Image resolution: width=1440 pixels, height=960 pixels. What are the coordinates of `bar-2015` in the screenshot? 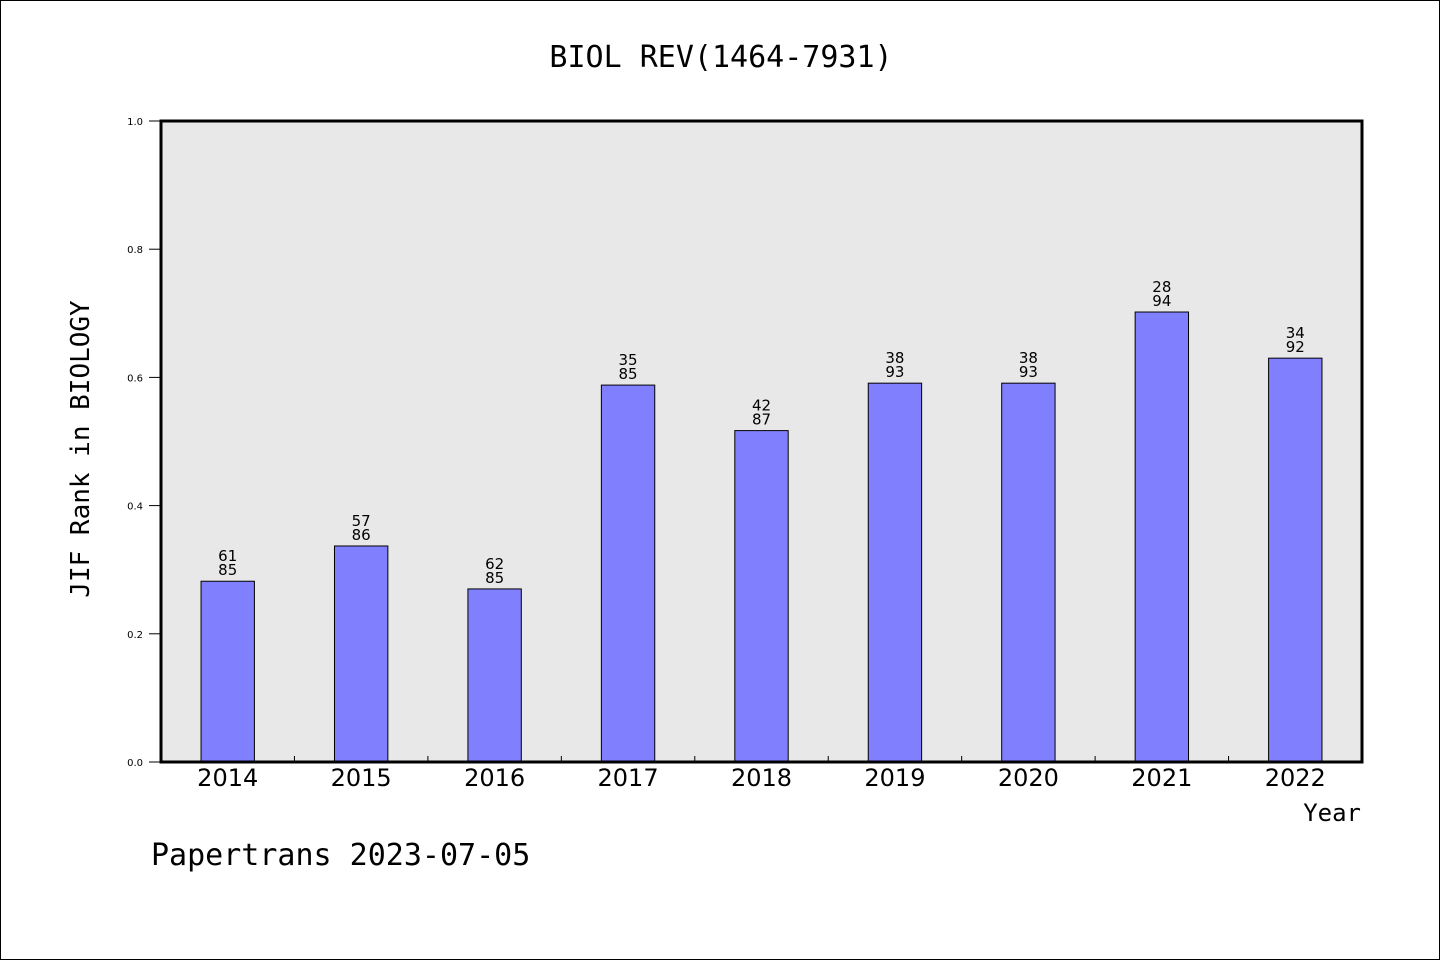 It's located at (361, 654).